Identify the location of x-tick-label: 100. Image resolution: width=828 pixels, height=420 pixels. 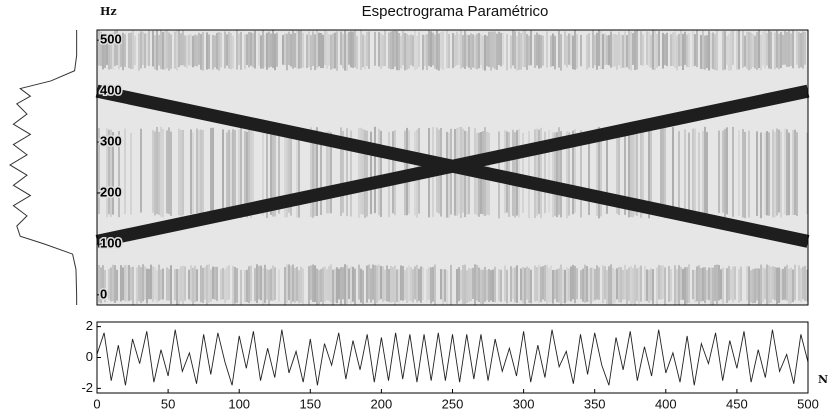
(239, 403).